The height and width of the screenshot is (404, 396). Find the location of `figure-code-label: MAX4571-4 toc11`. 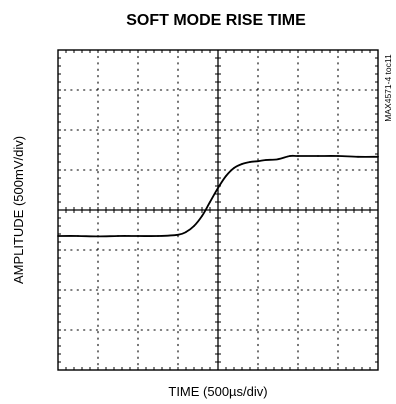

figure-code-label: MAX4571-4 toc11 is located at coordinates (388, 88).